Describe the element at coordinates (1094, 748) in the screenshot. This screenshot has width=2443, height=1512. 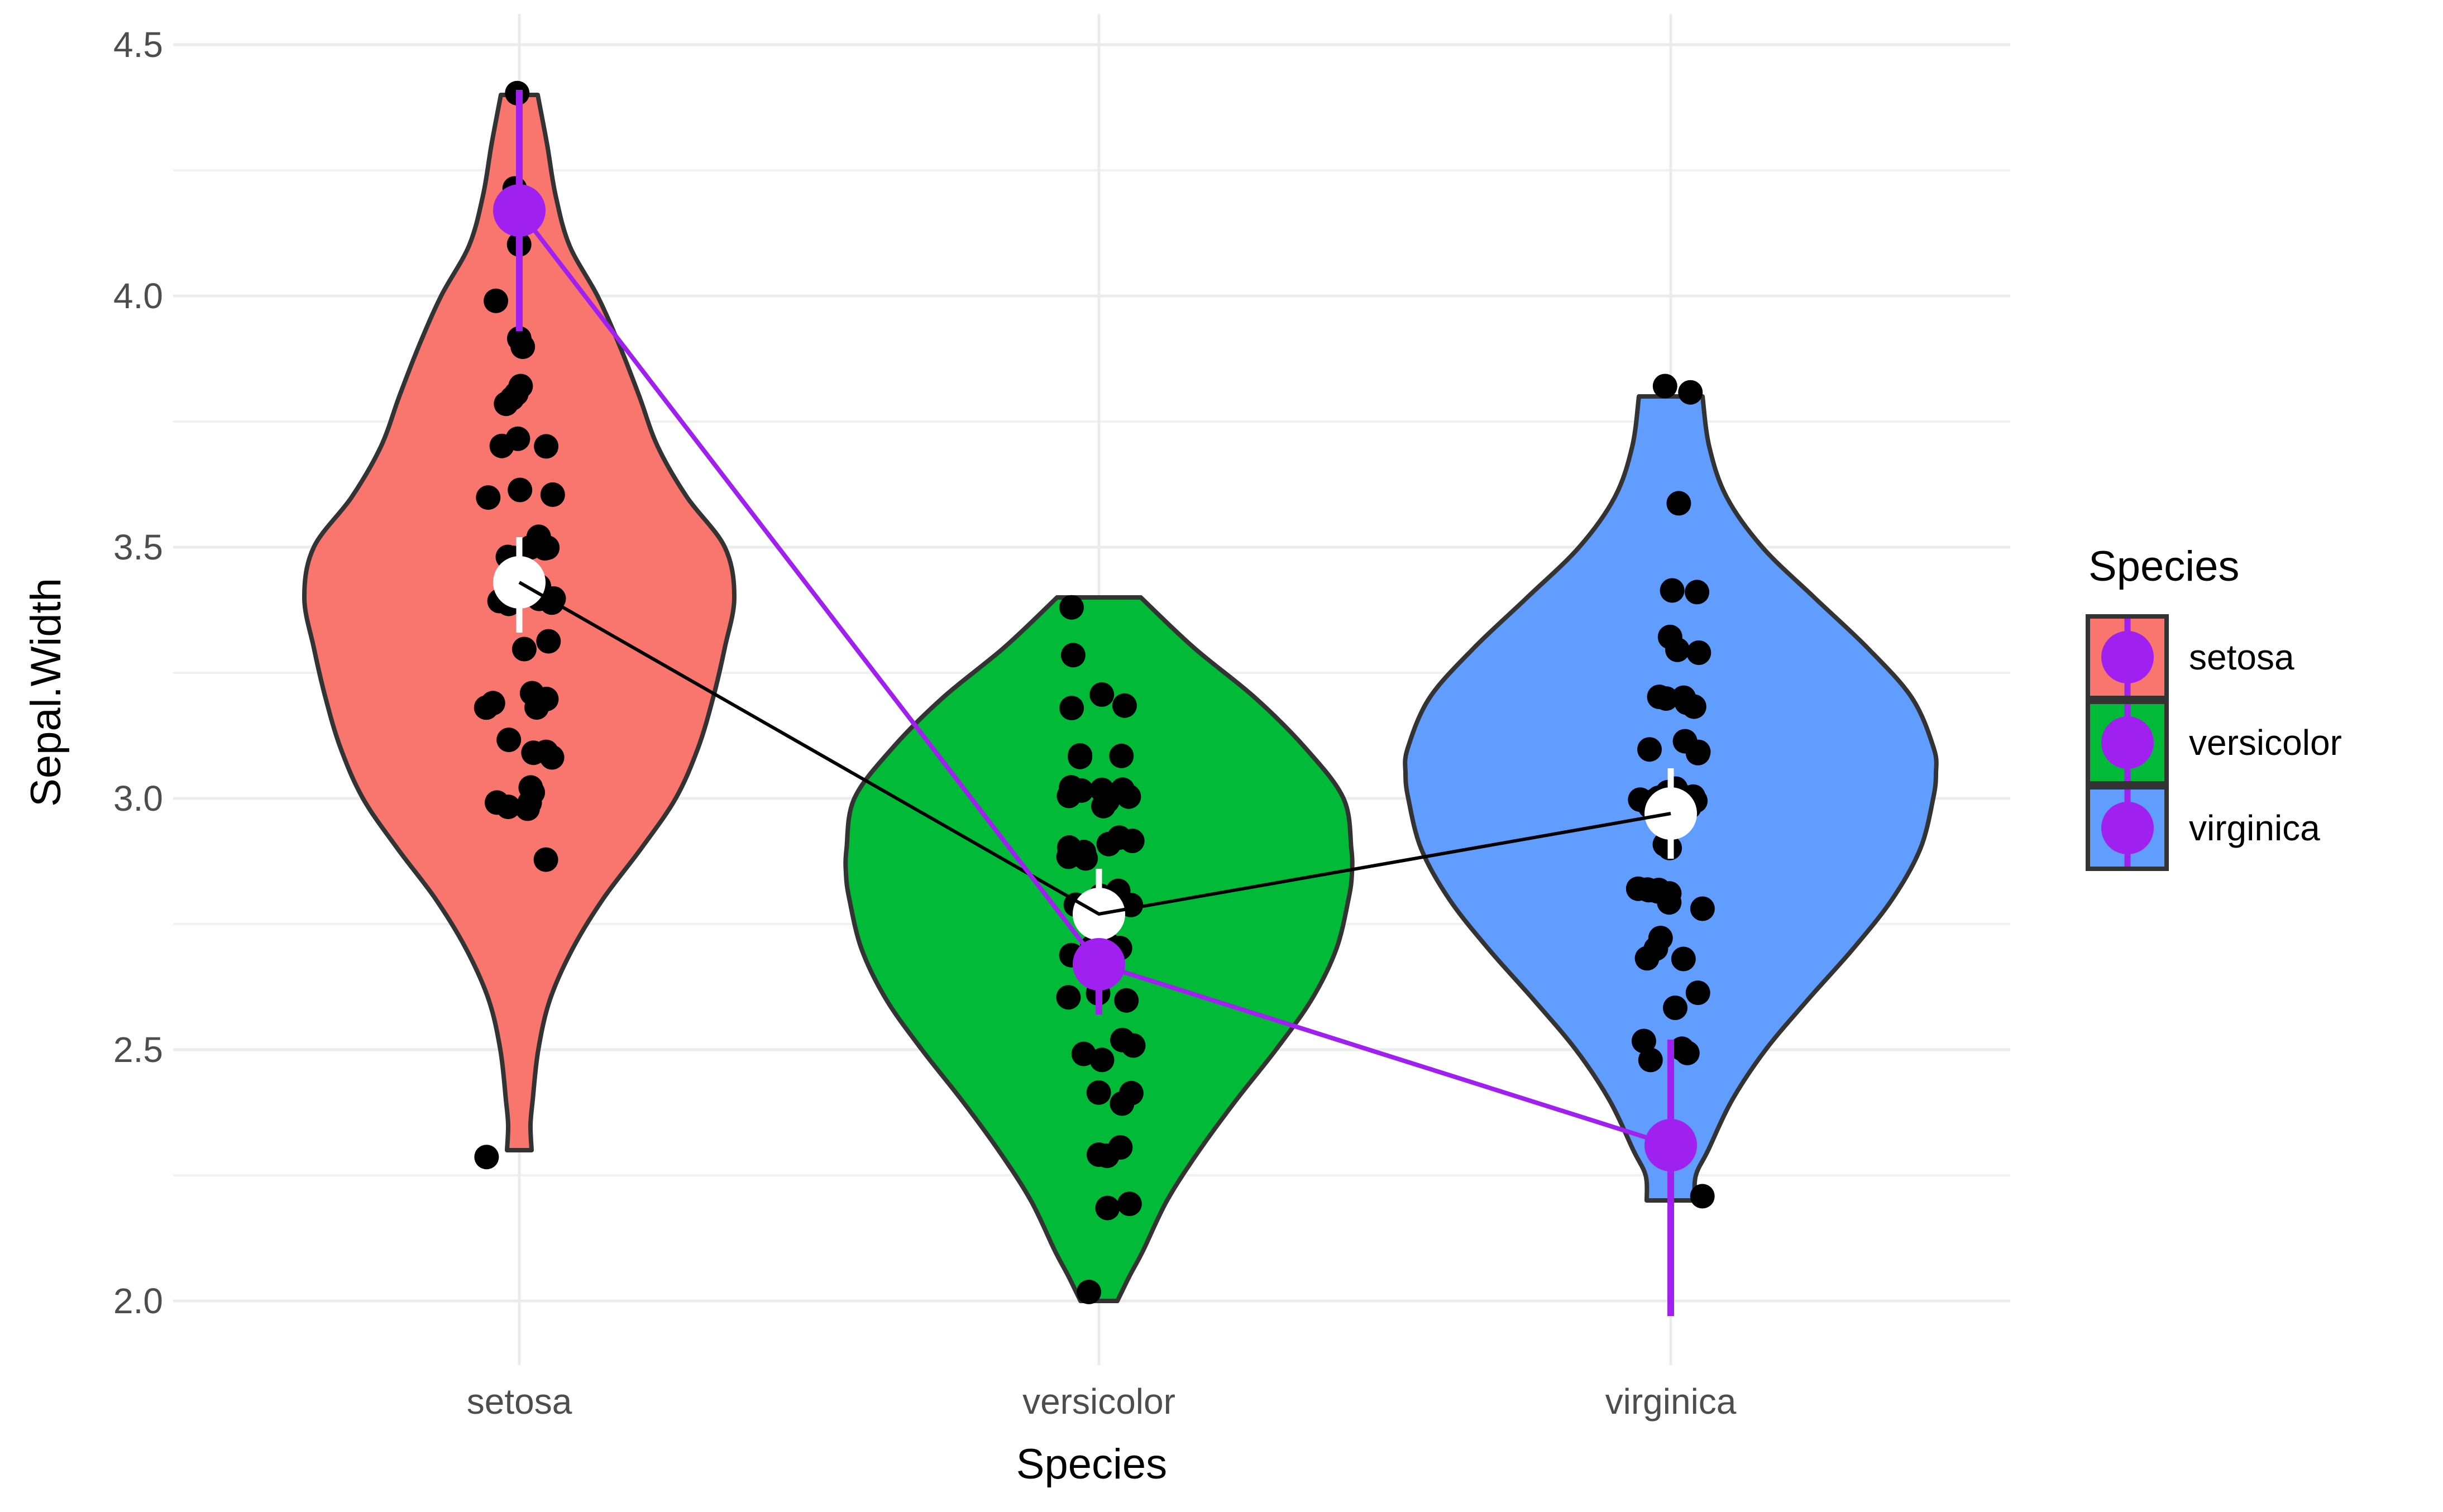
I see `mean-trend-line` at that location.